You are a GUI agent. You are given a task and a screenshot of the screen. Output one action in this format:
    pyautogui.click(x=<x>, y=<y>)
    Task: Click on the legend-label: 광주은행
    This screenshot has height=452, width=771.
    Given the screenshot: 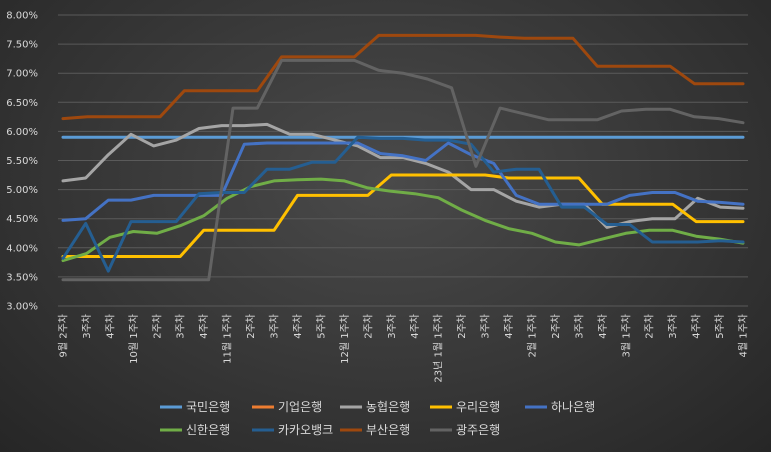 What is the action you would take?
    pyautogui.click(x=478, y=429)
    